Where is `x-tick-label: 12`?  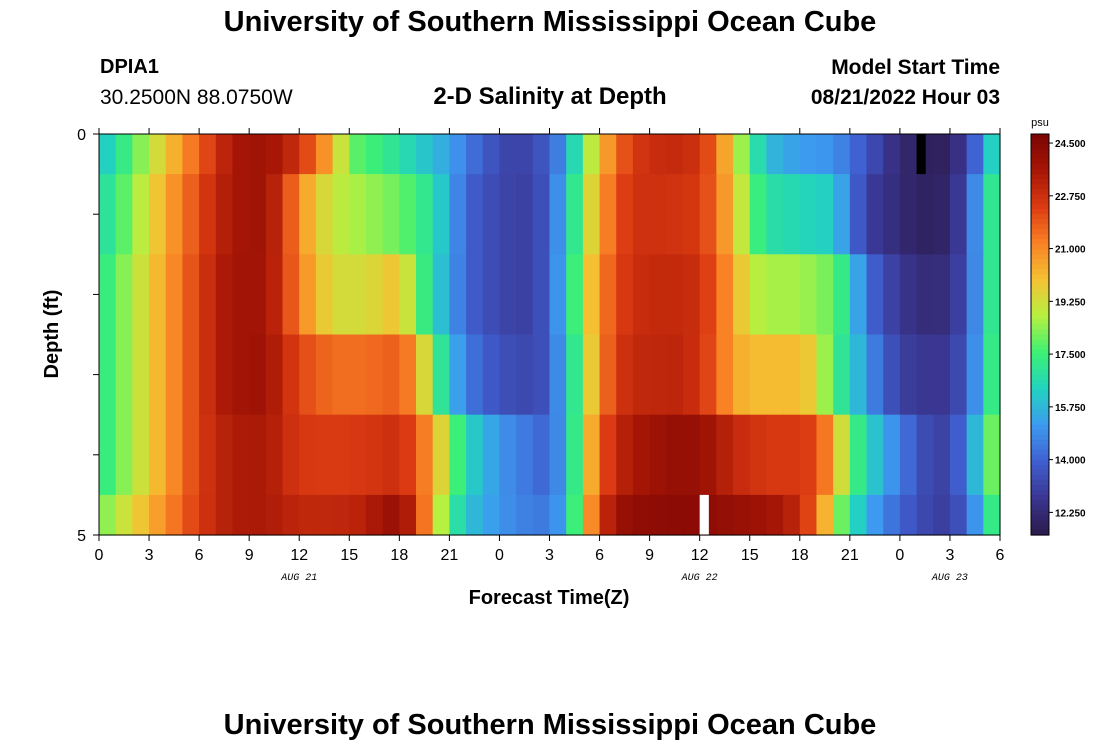
x-tick-label: 12 is located at coordinates (299, 555).